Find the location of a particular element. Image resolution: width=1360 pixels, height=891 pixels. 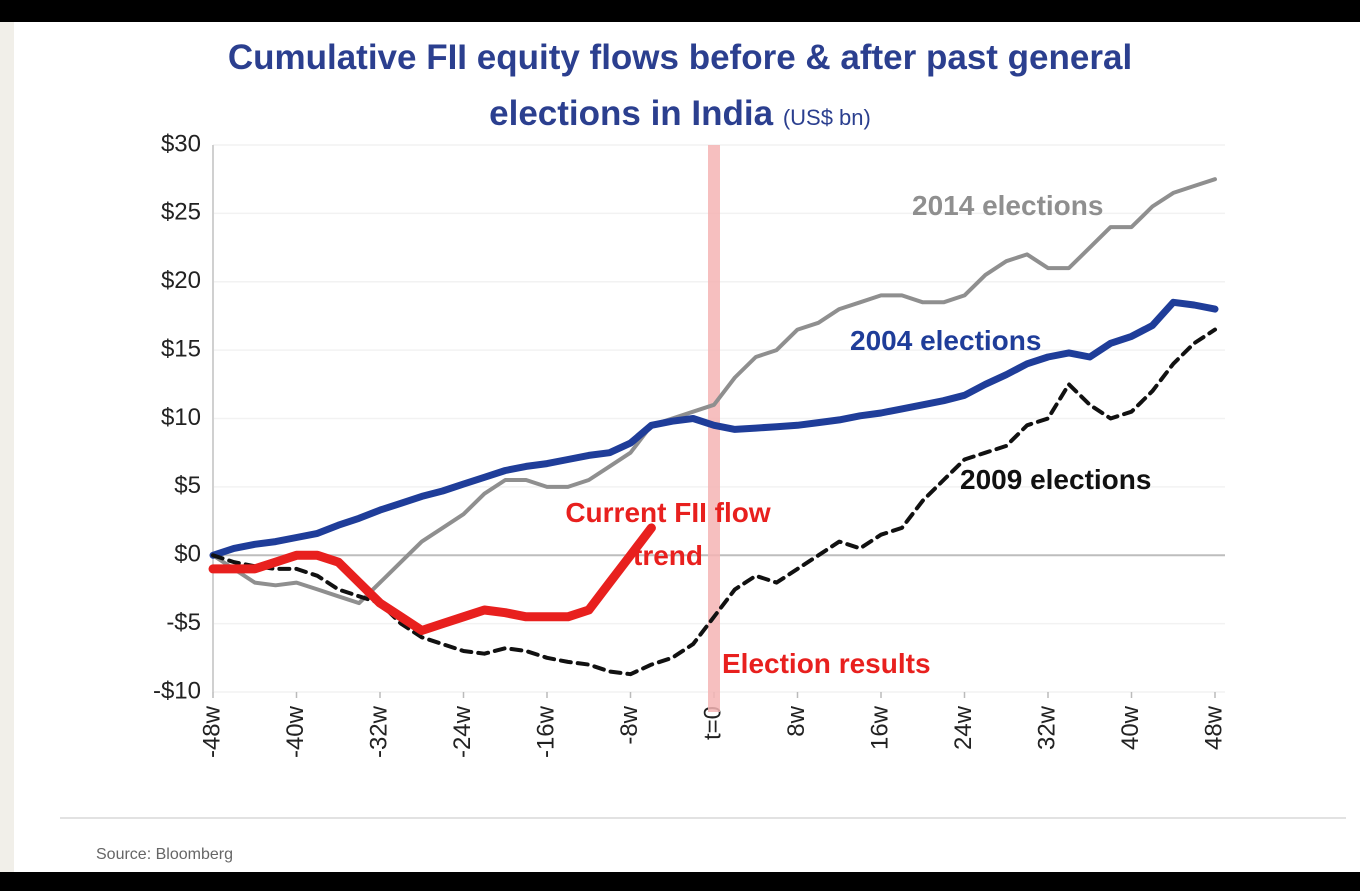

y-tick-label: $30 is located at coordinates (181, 143).